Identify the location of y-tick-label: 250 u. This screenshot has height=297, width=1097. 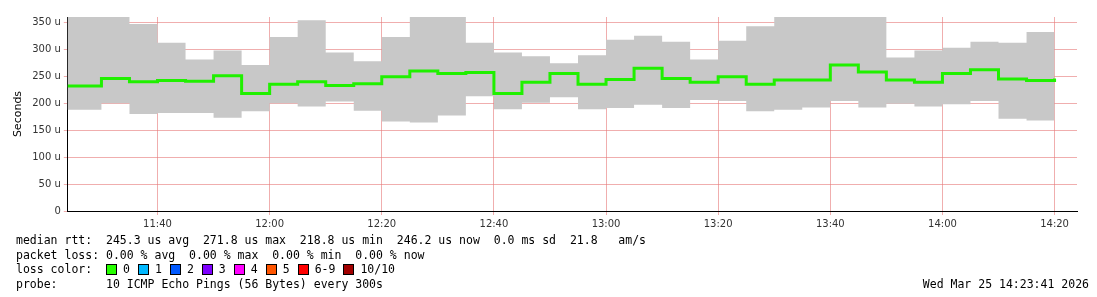
(46, 75).